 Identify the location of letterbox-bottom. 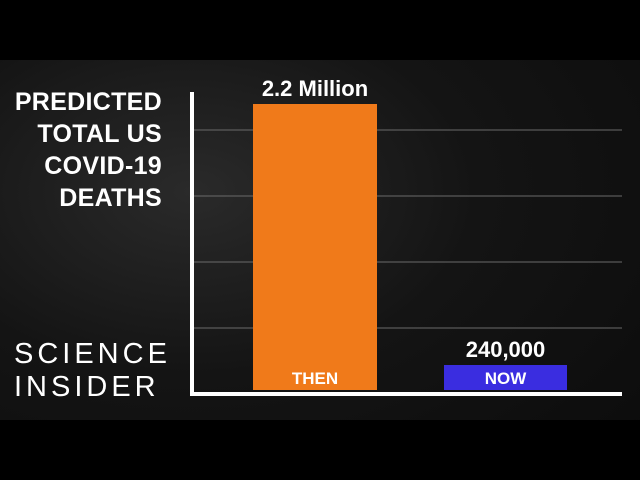
(320, 450).